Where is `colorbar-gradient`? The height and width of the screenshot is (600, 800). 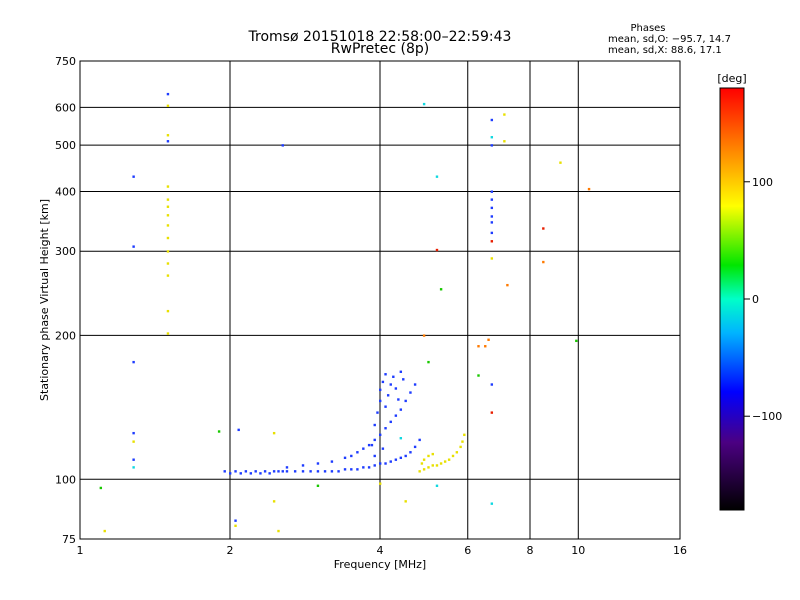 colorbar-gradient is located at coordinates (732, 299).